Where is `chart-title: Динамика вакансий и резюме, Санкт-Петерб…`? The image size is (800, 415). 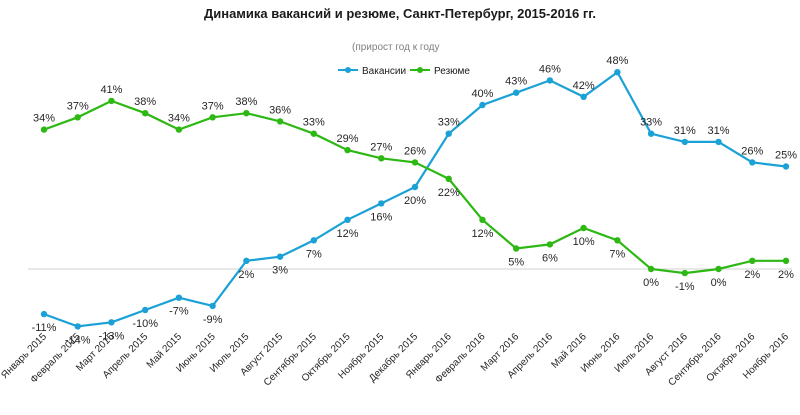
chart-title: Динамика вакансий и резюме, Санкт-Петерб… is located at coordinates (400, 13).